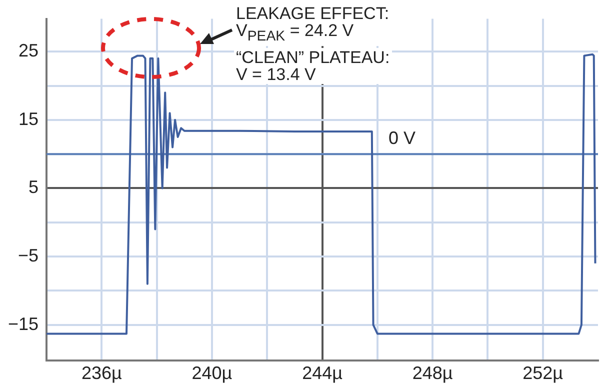  What do you see at coordinates (322, 373) in the screenshot?
I see `x-tick-label: 244µ` at bounding box center [322, 373].